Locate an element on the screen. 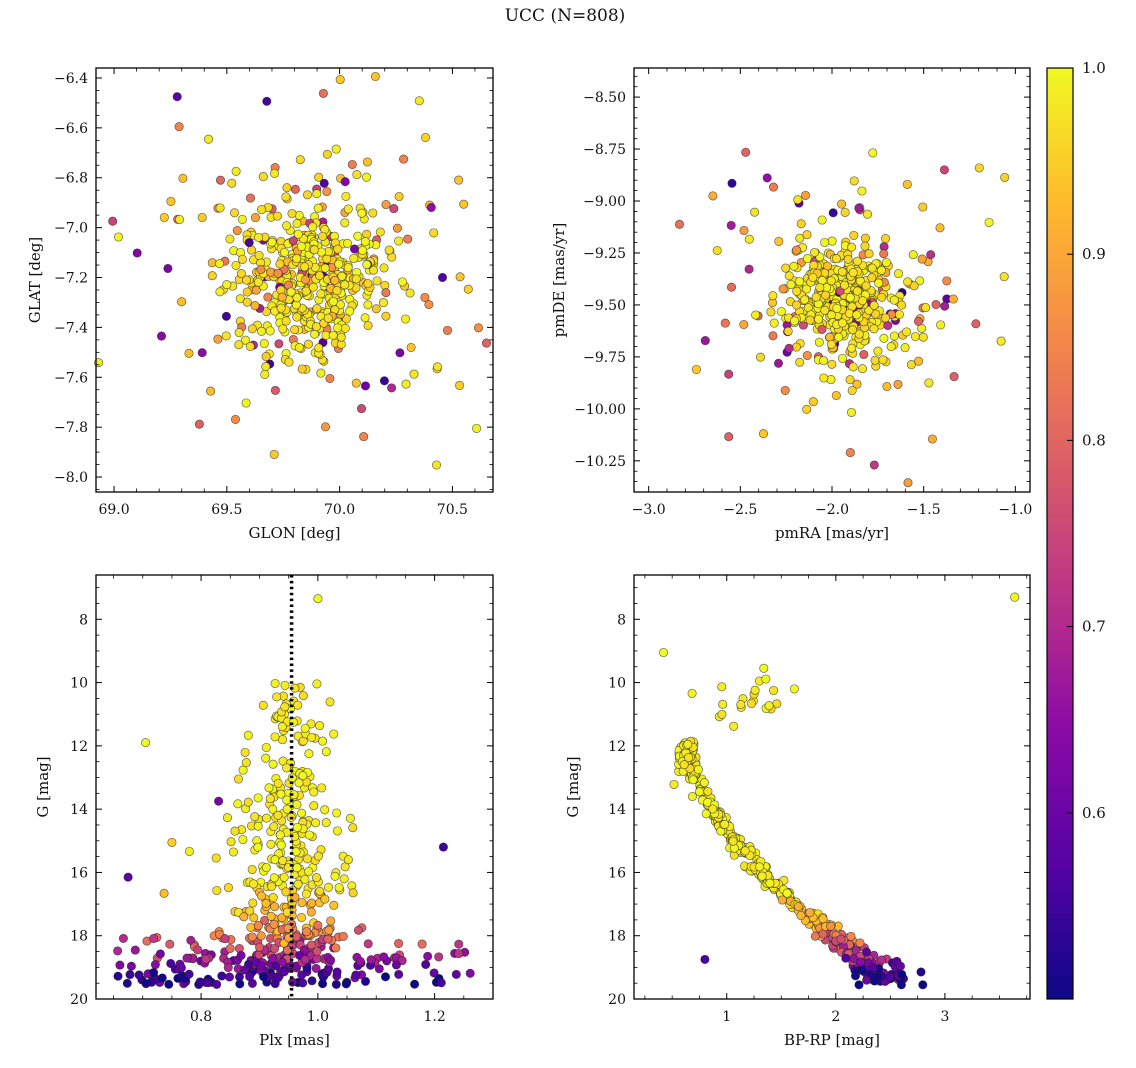  x-tick-label: 70.0 is located at coordinates (339, 510).